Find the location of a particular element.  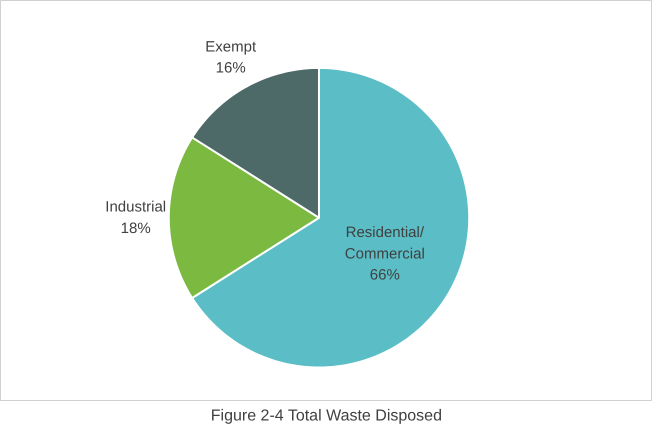

data-label: 66% is located at coordinates (385, 275).